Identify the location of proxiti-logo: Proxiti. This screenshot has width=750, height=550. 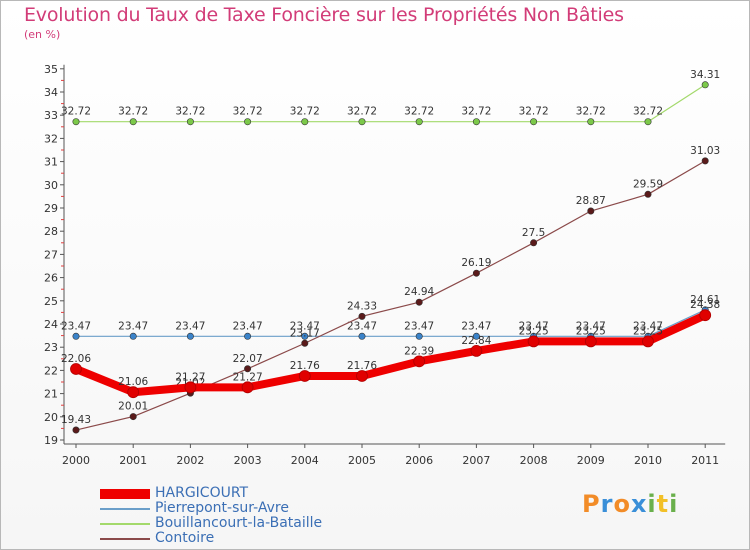
(630, 504).